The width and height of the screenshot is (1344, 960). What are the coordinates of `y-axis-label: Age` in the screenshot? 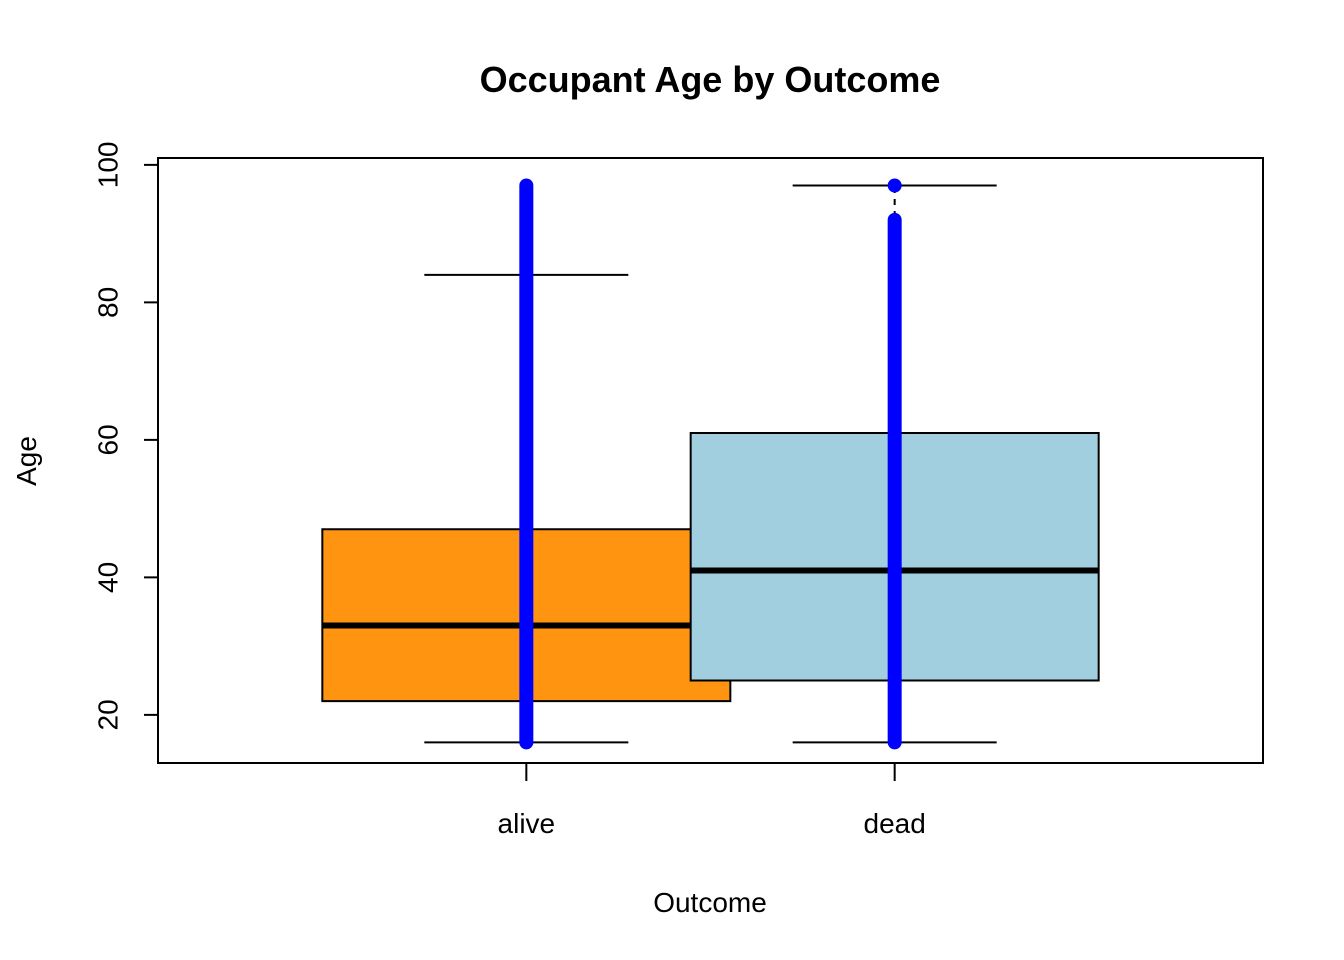 It's located at (26, 461).